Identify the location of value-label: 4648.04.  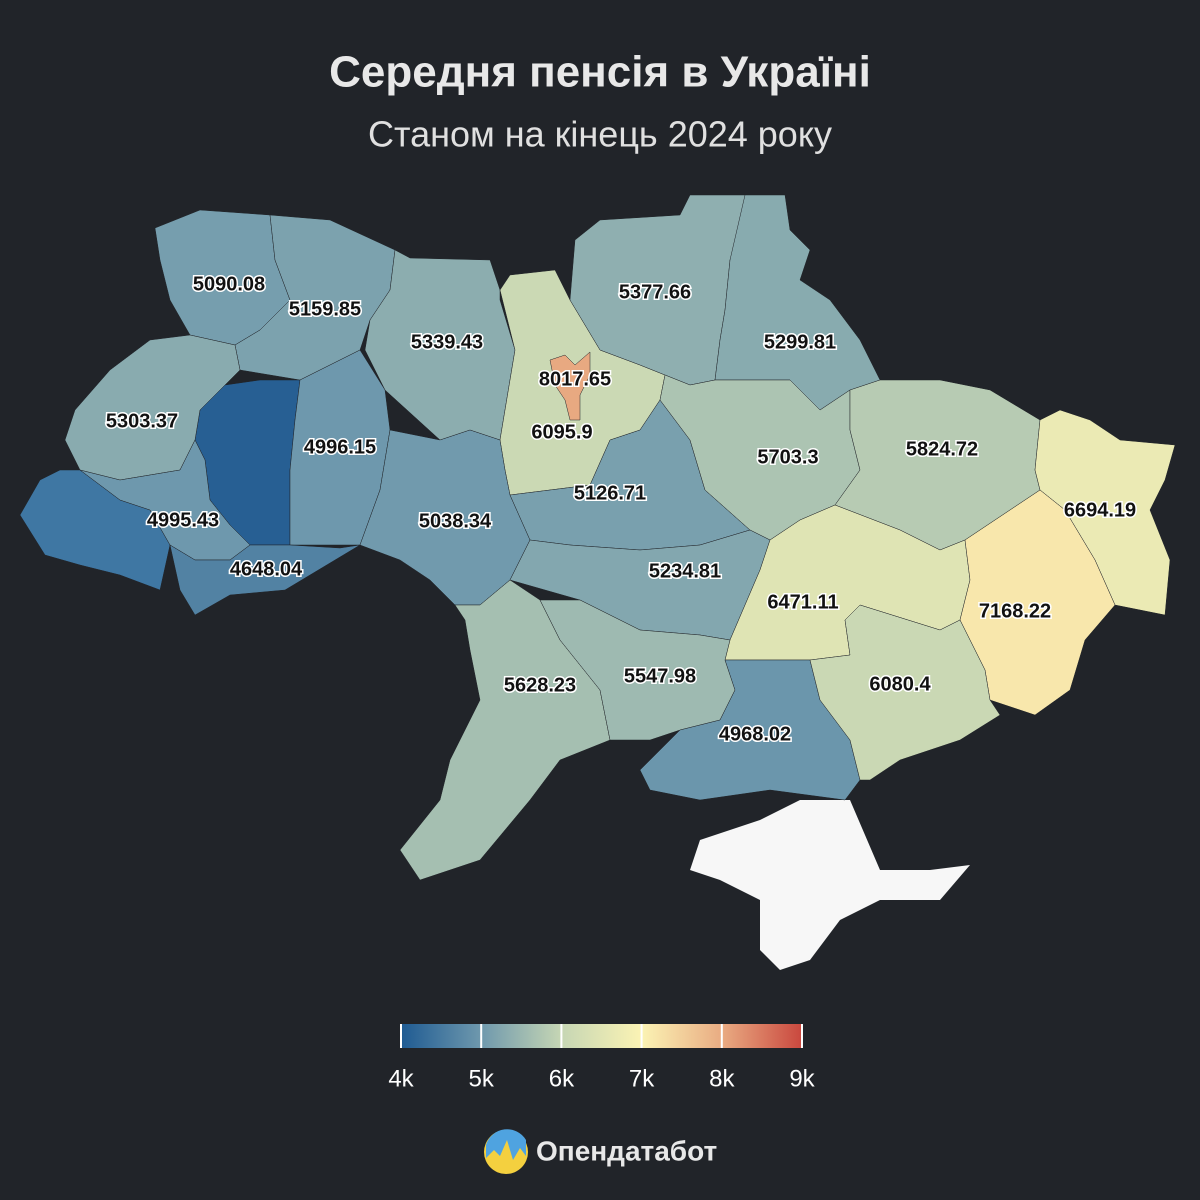
(266, 569).